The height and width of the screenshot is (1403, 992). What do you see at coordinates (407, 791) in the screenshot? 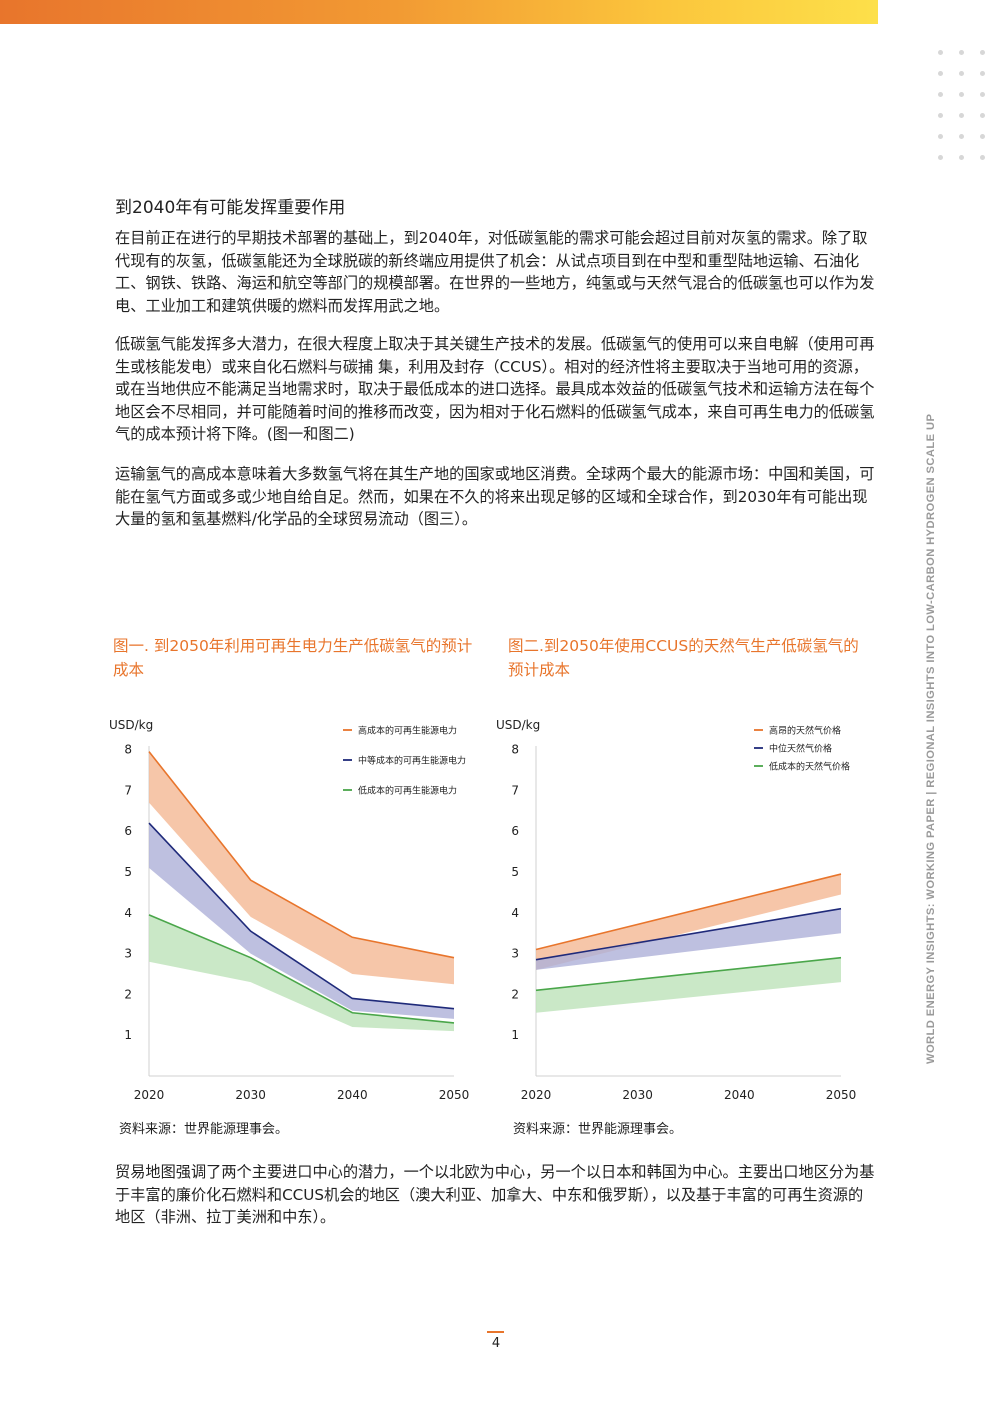
I see `legend-label-3: 低成本的可再生能源电力` at bounding box center [407, 791].